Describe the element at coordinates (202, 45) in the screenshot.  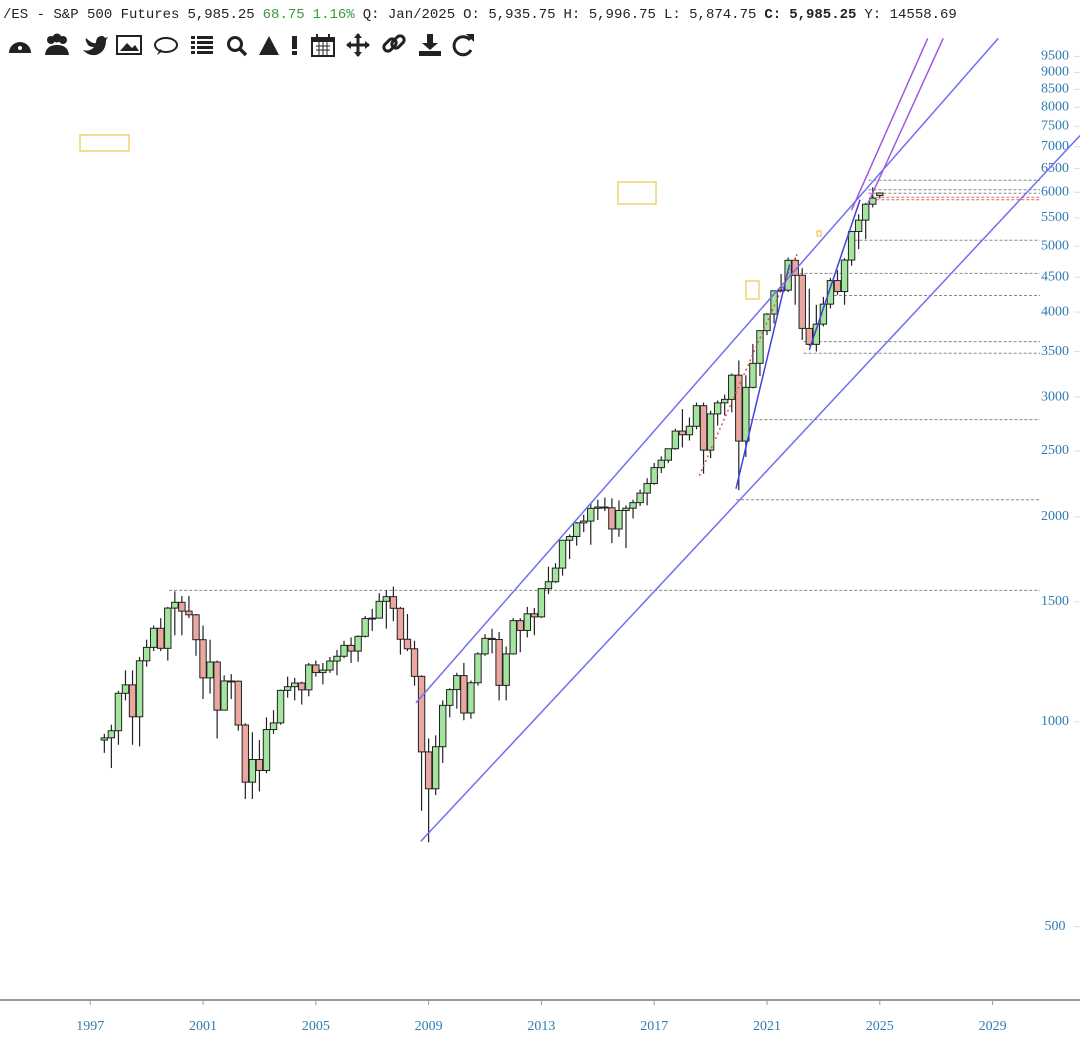
I see `list-icon` at that location.